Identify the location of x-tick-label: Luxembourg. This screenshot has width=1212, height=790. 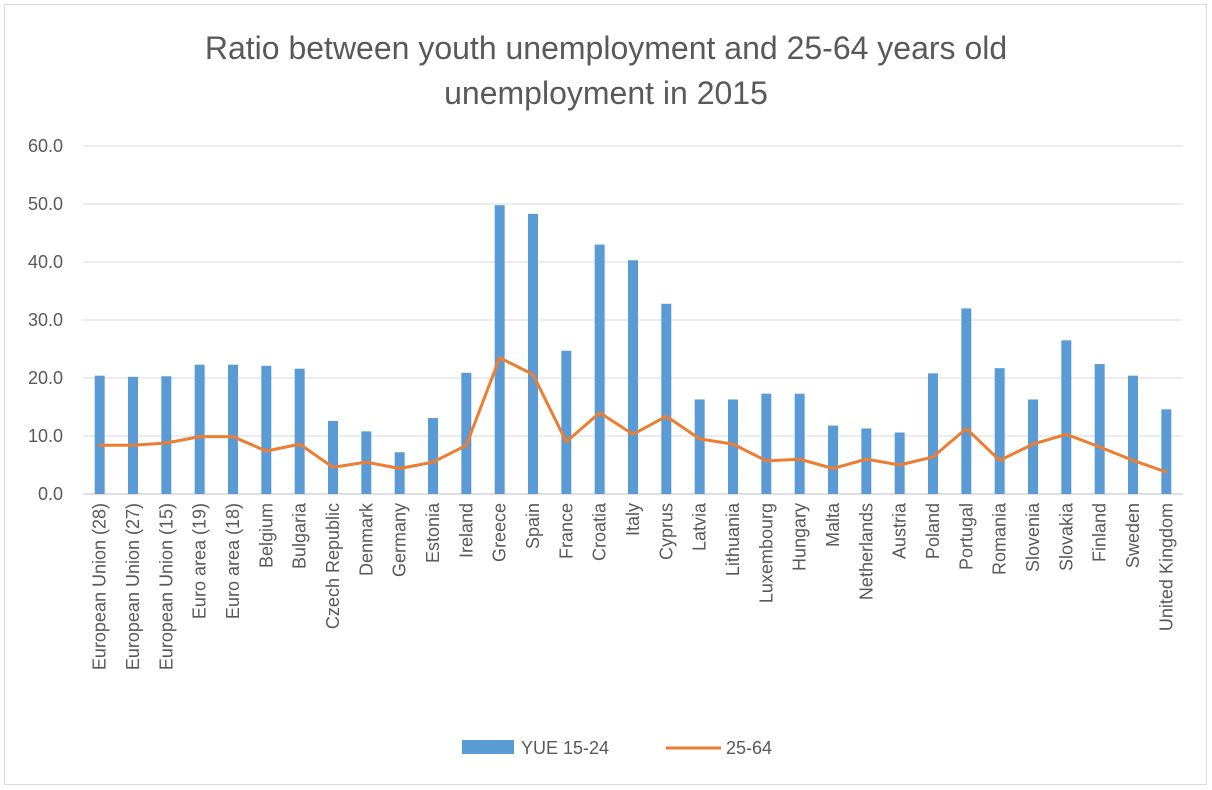
(766, 553).